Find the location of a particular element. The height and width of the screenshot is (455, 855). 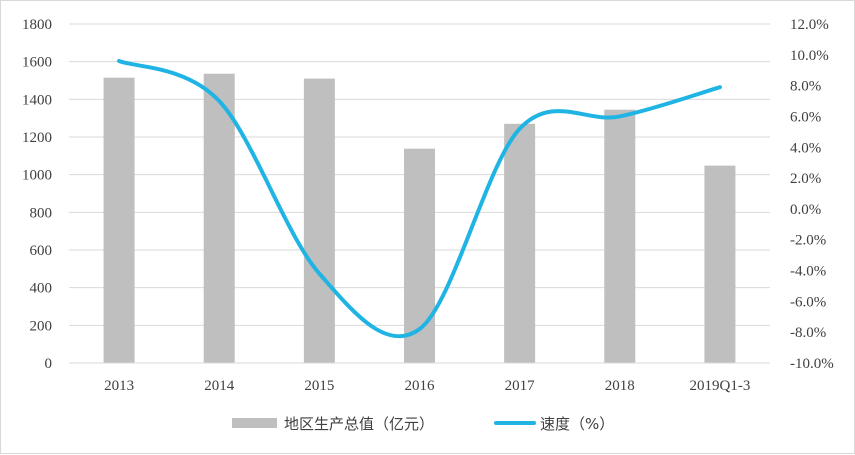

x-tick-label: 2013 is located at coordinates (119, 386).